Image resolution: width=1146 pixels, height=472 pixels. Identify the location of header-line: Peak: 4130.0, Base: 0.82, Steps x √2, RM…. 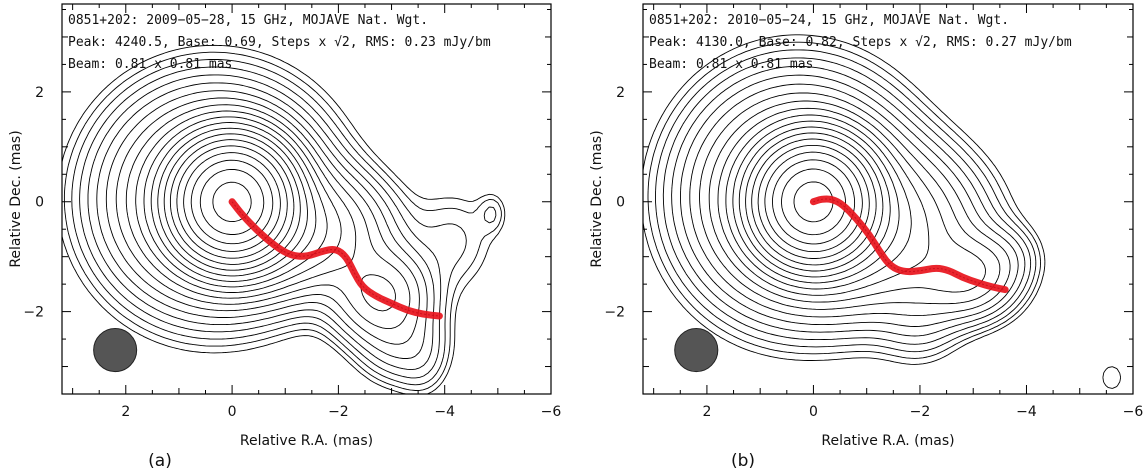
(860, 42).